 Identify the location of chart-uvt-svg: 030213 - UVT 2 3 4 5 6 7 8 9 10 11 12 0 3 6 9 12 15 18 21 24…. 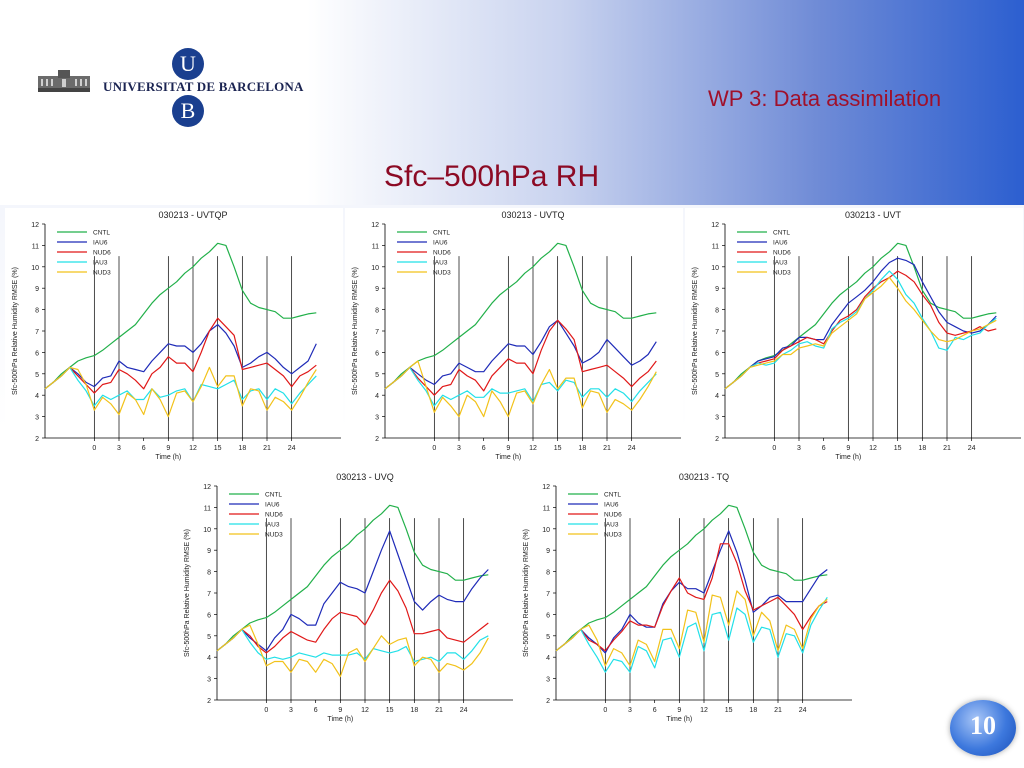
(856, 335).